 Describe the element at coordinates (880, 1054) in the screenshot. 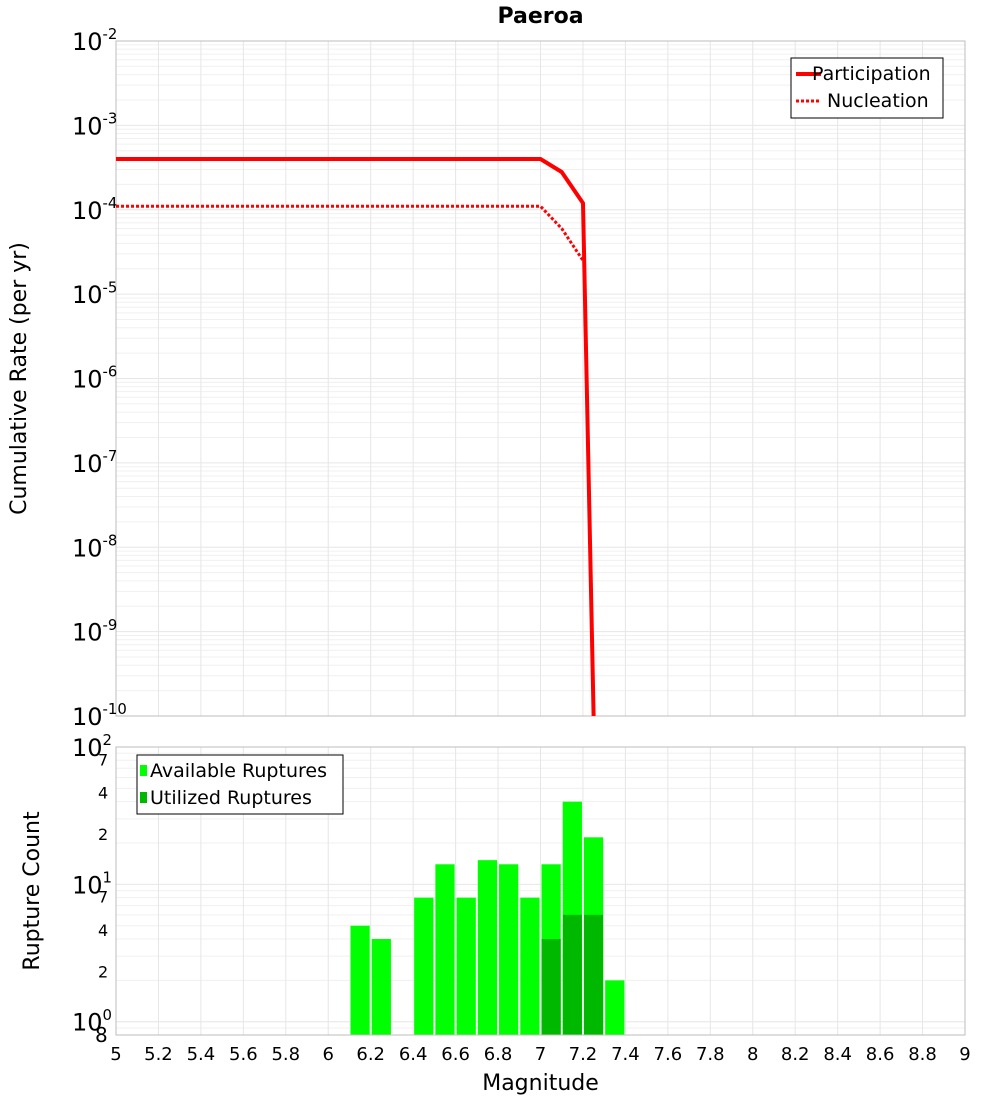

I see `x-tick-label: 8.6` at that location.